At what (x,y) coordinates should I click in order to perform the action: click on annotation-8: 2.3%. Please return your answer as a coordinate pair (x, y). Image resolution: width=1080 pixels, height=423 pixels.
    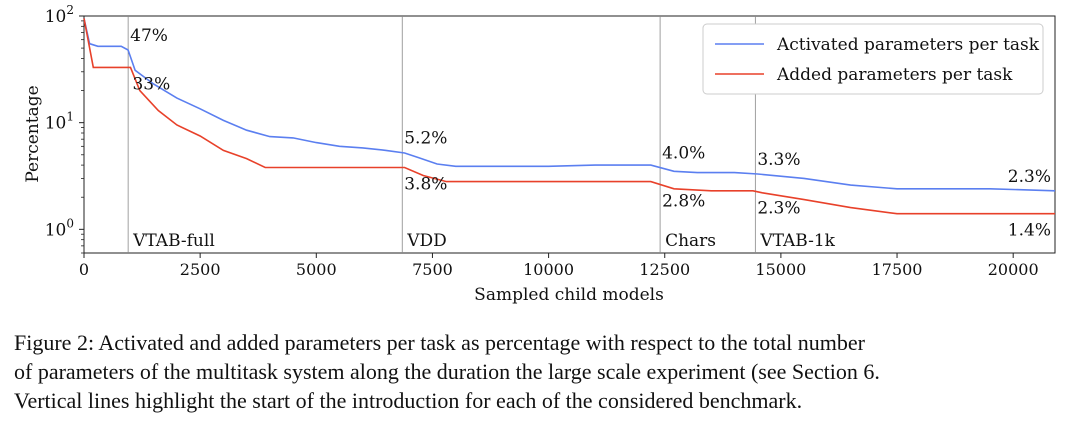
    Looking at the image, I should click on (1029, 177).